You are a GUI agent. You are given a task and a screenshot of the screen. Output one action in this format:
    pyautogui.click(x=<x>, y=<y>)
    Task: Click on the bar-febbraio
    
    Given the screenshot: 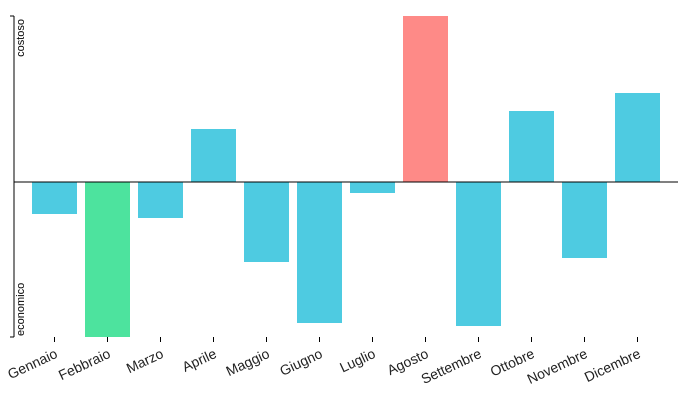 What is the action you would take?
    pyautogui.click(x=107, y=259)
    